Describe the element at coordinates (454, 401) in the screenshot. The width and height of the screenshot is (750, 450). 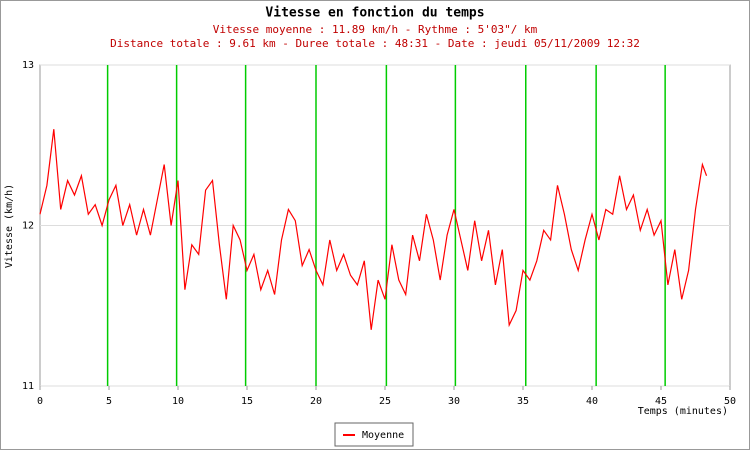
I see `x-tick-label: 30` at that location.